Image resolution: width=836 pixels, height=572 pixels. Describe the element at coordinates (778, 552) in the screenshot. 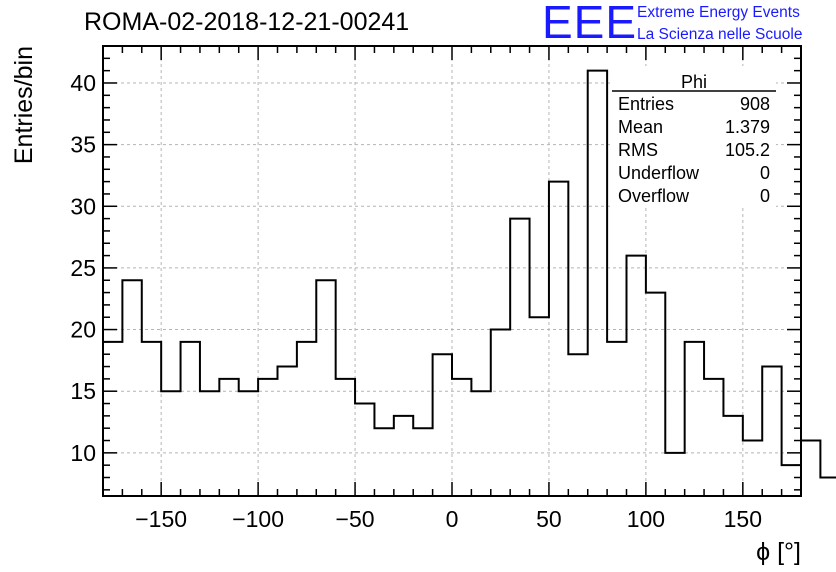

I see `x-axis-label: ϕ [°]` at that location.